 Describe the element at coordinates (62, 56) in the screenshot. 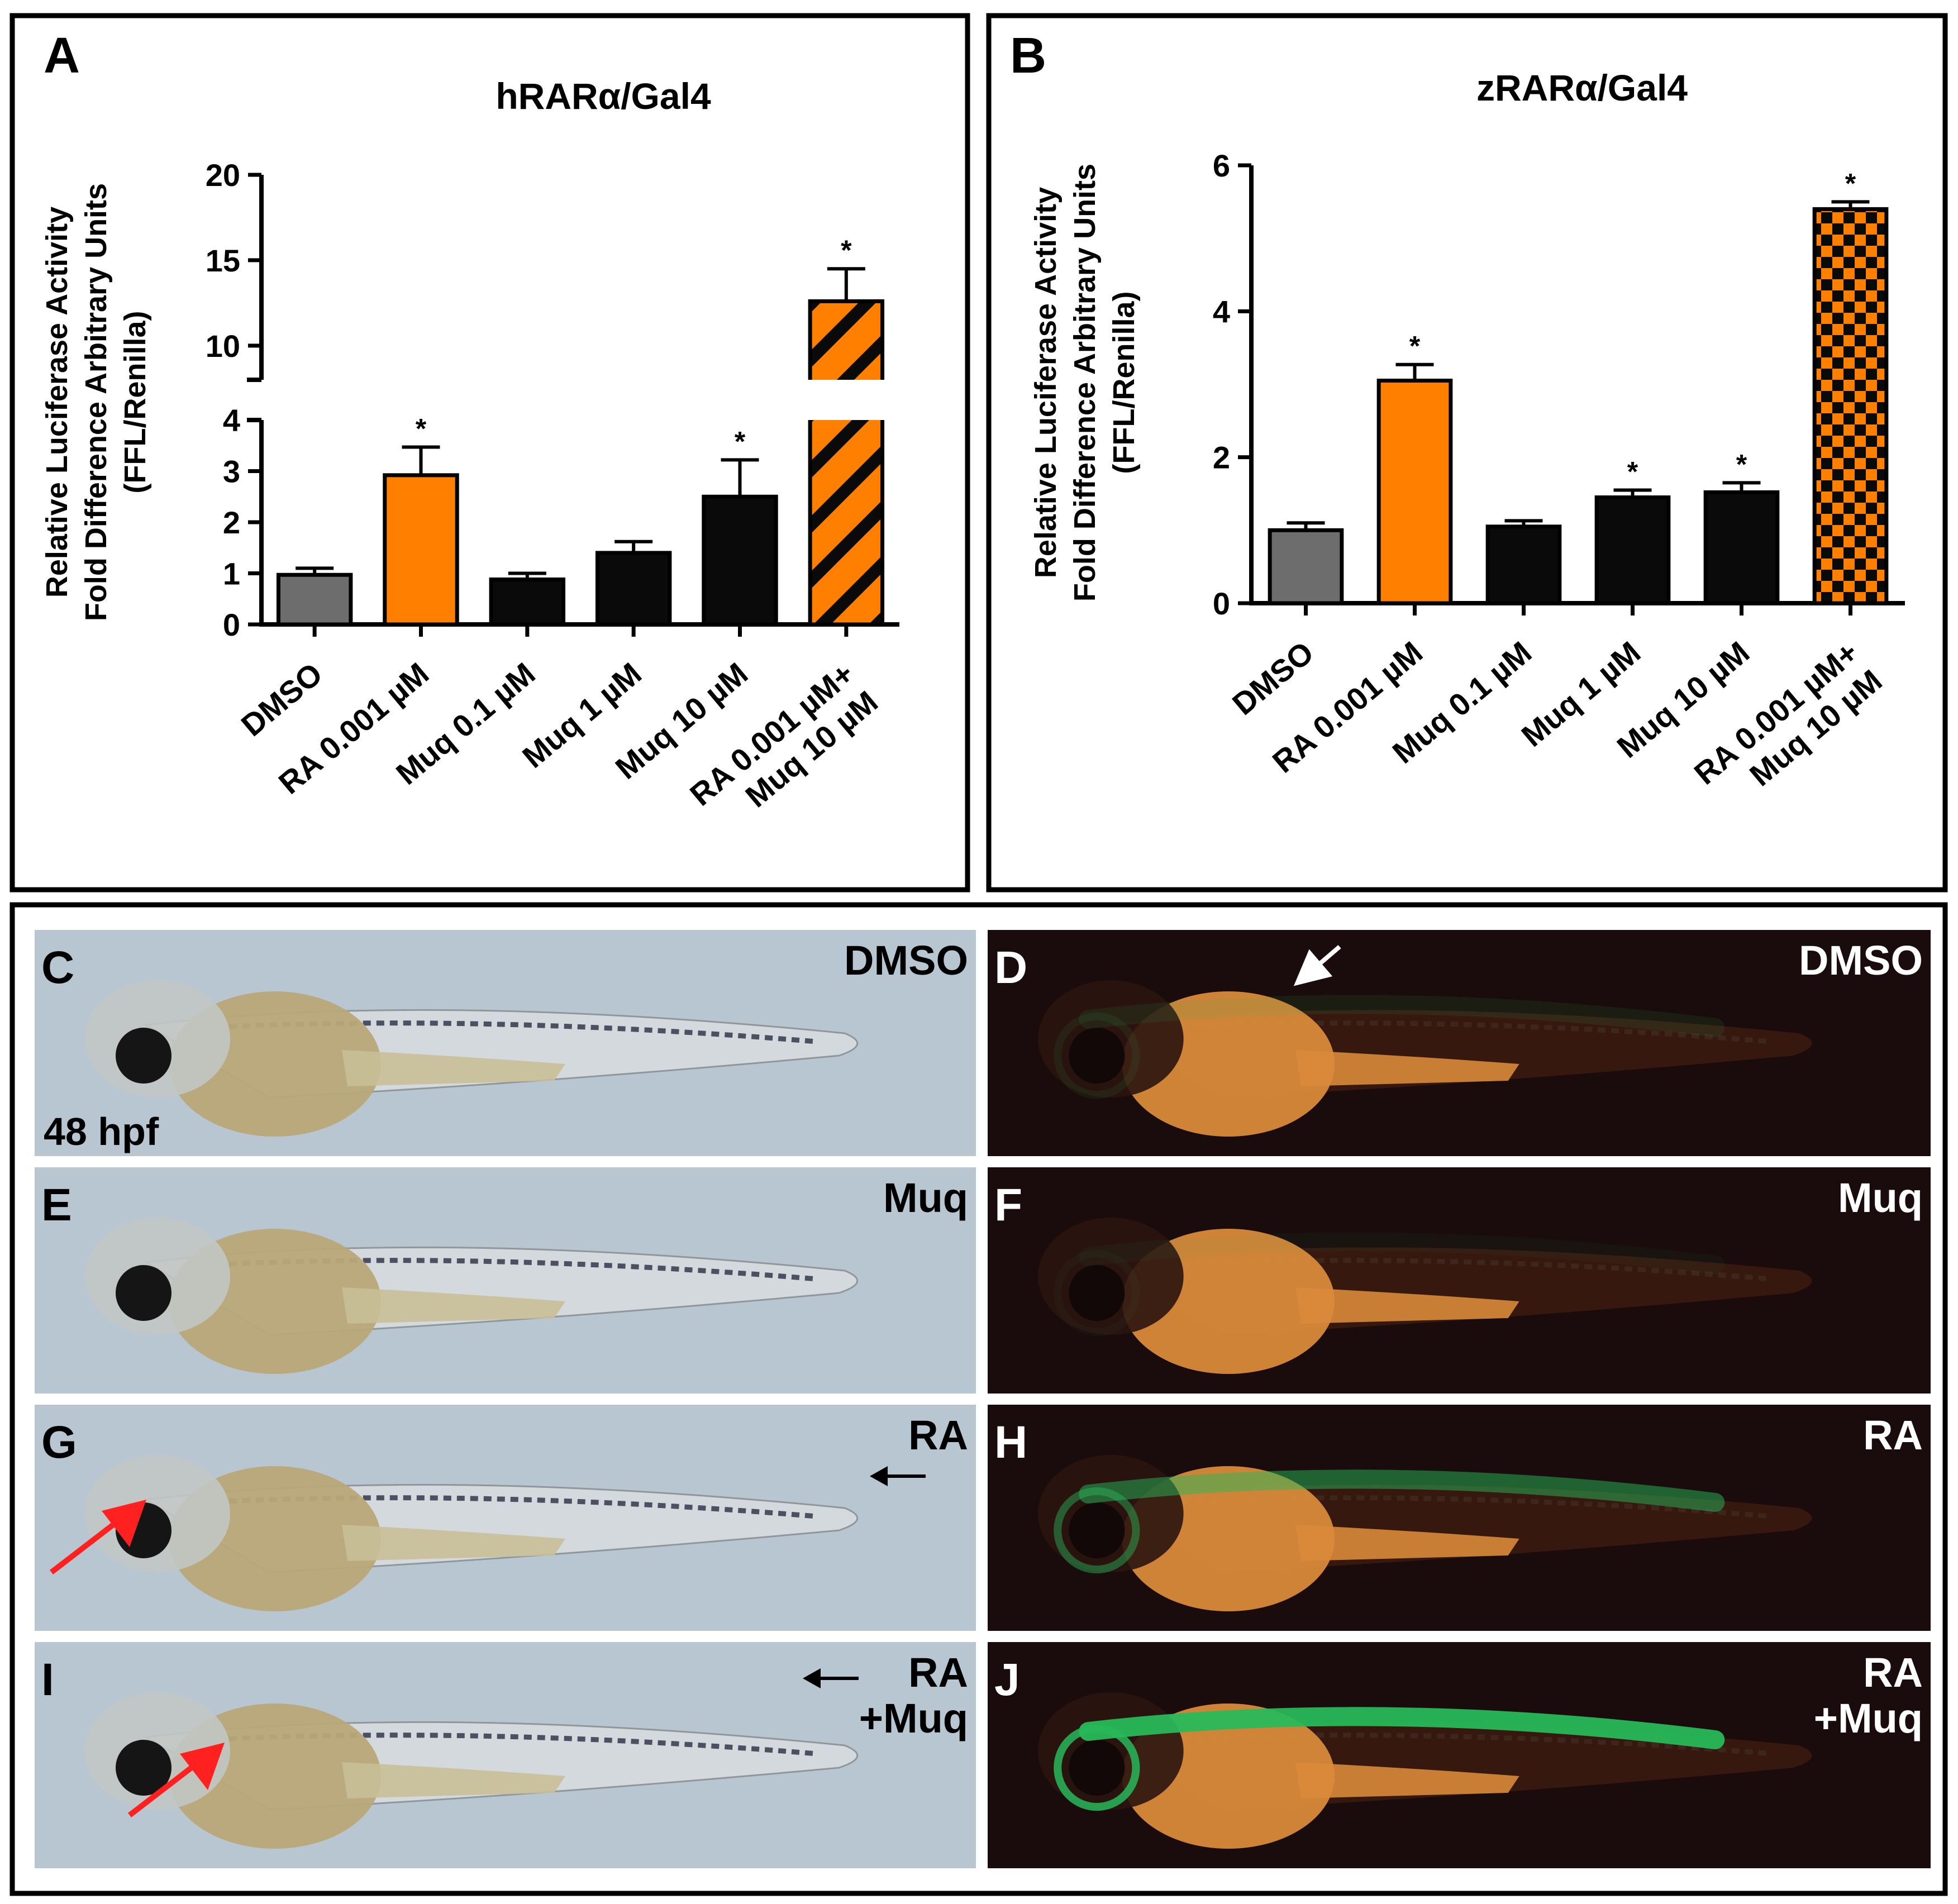

I see `panel-a-letter: A` at that location.